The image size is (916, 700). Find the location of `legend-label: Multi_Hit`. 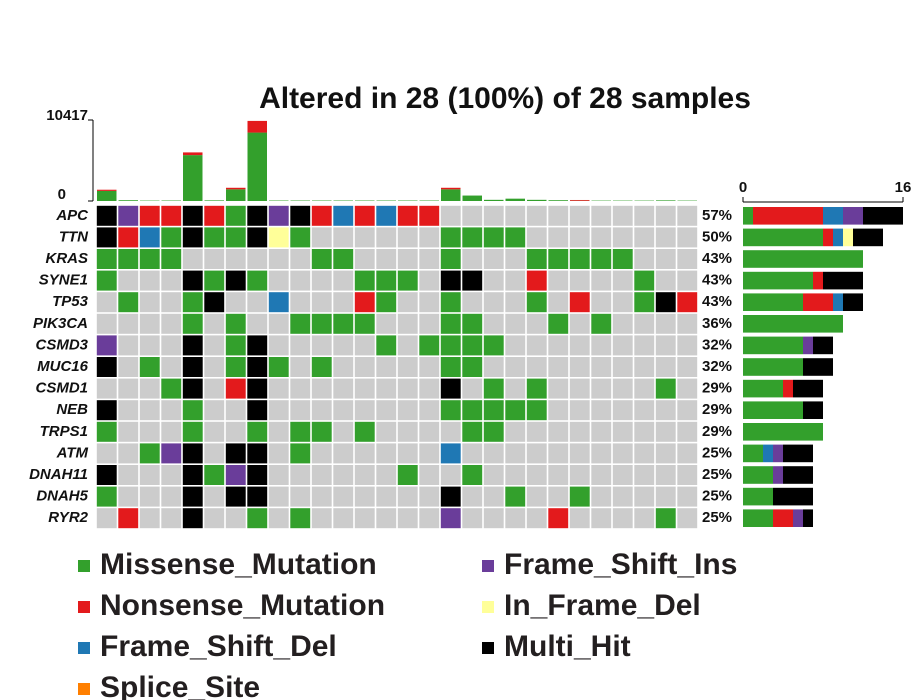

legend-label: Multi_Hit is located at coordinates (567, 646).